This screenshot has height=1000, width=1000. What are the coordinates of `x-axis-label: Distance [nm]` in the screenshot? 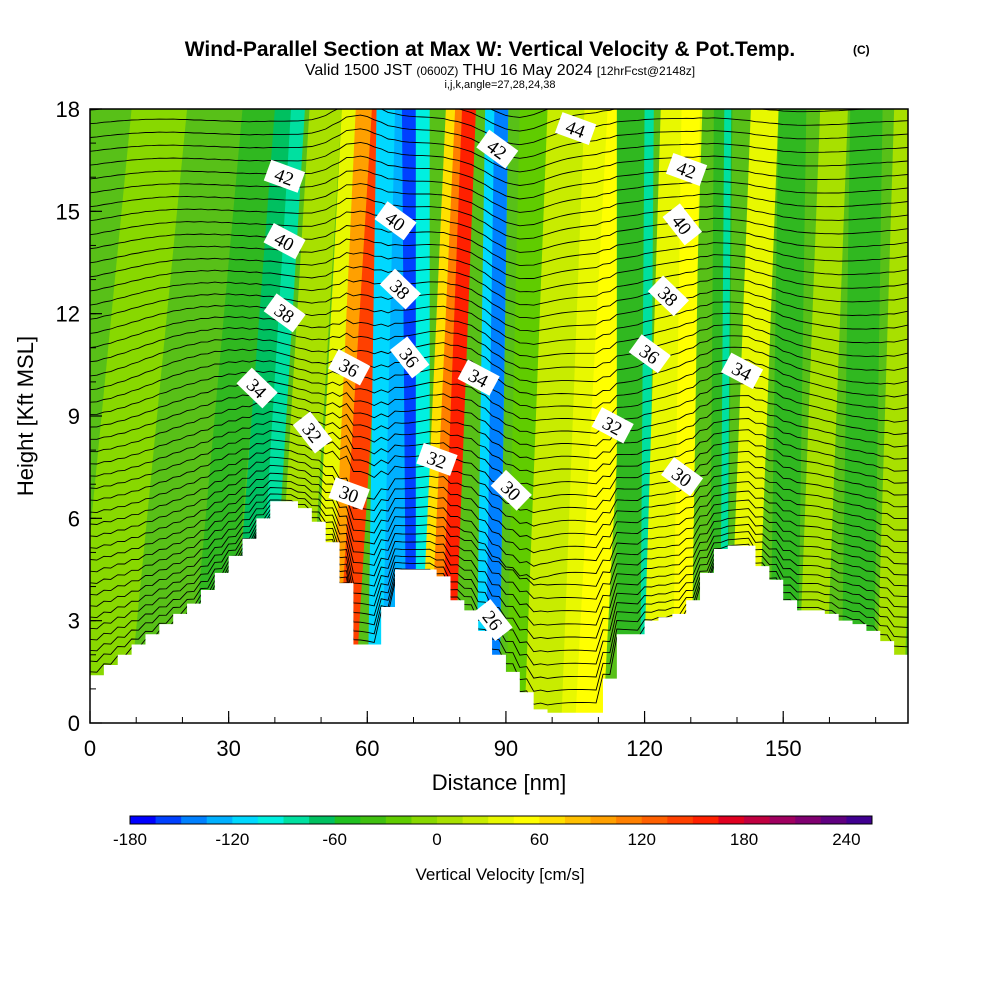 It's located at (499, 782).